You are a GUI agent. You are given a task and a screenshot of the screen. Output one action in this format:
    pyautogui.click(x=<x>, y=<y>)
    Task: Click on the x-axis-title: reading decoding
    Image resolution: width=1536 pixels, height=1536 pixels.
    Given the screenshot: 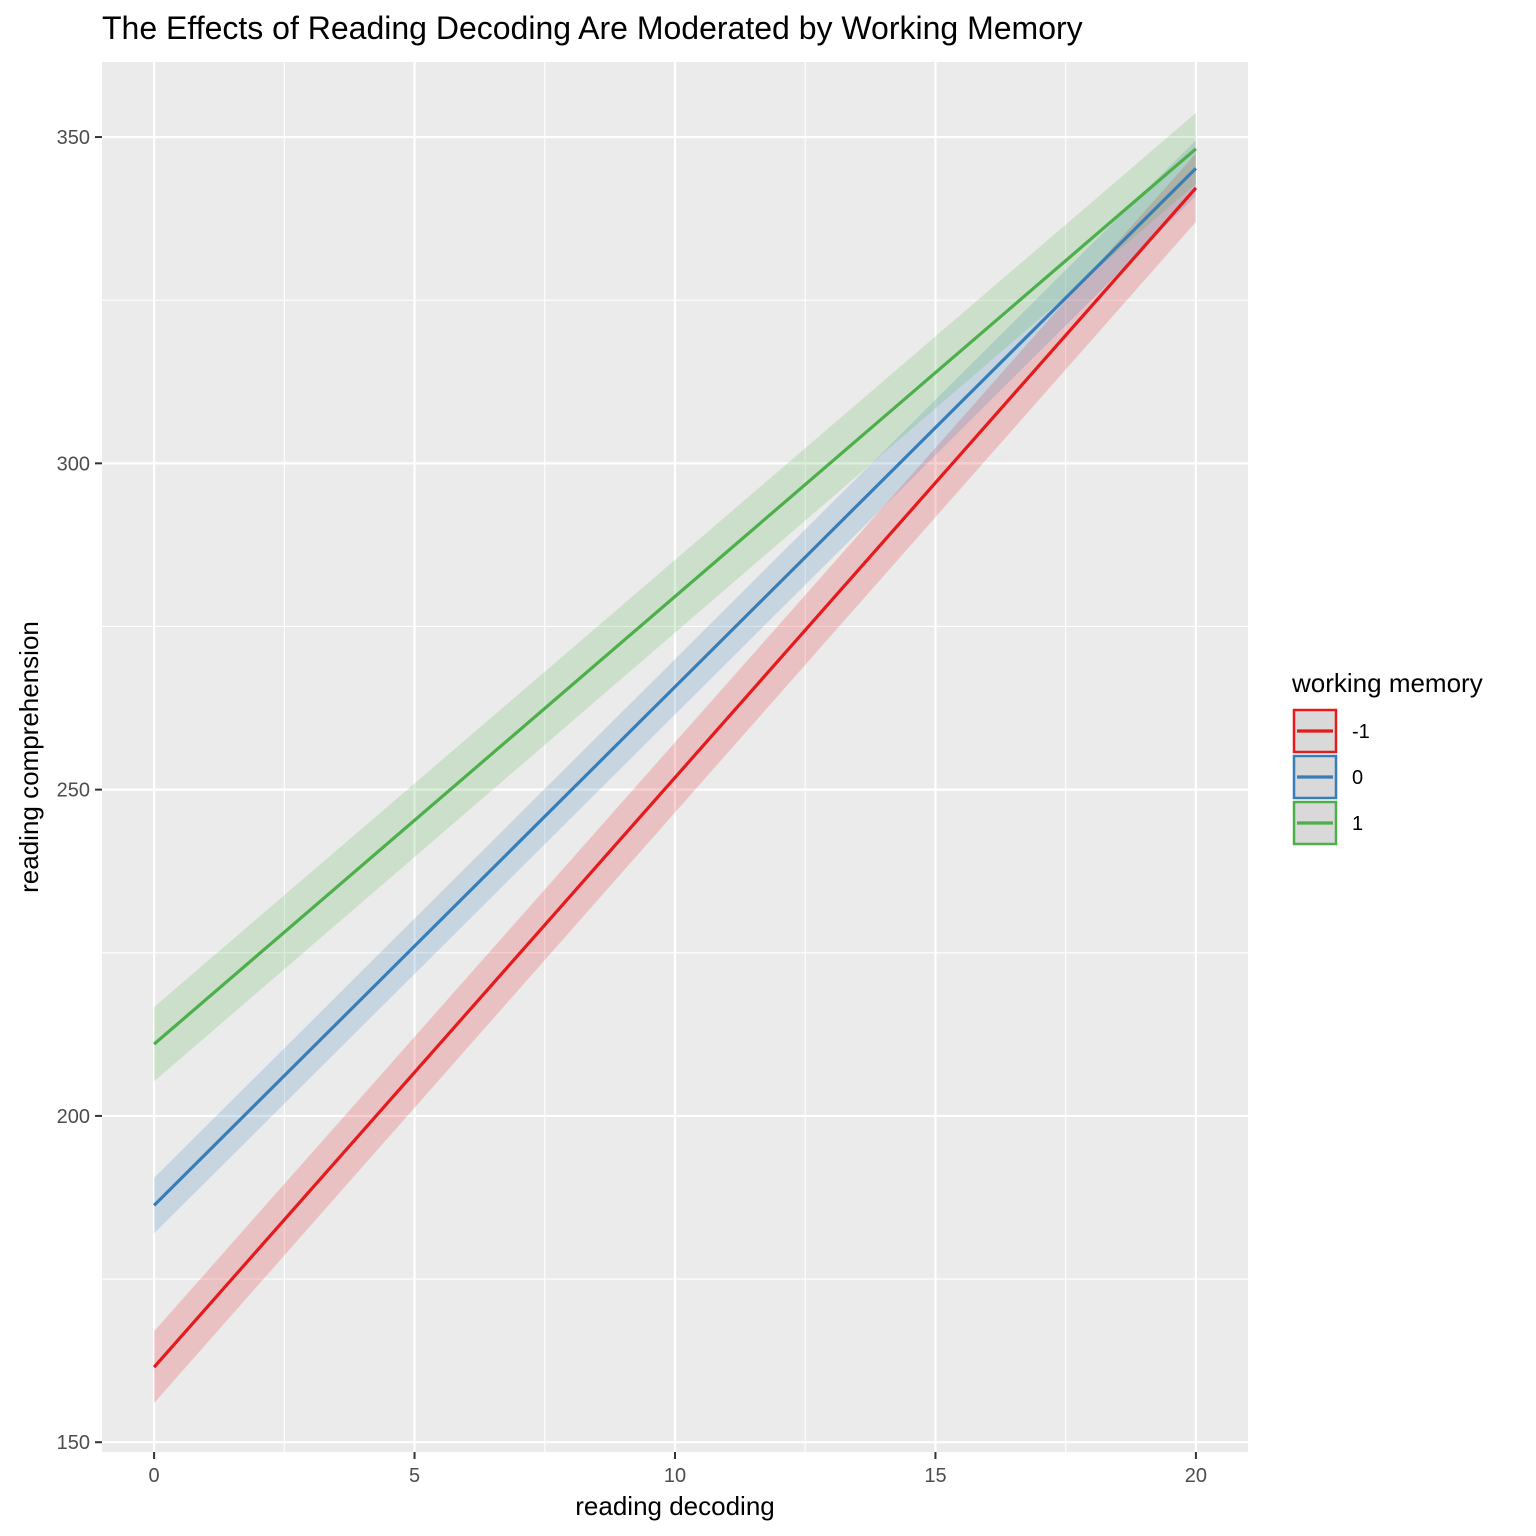 What is the action you would take?
    pyautogui.click(x=675, y=1506)
    